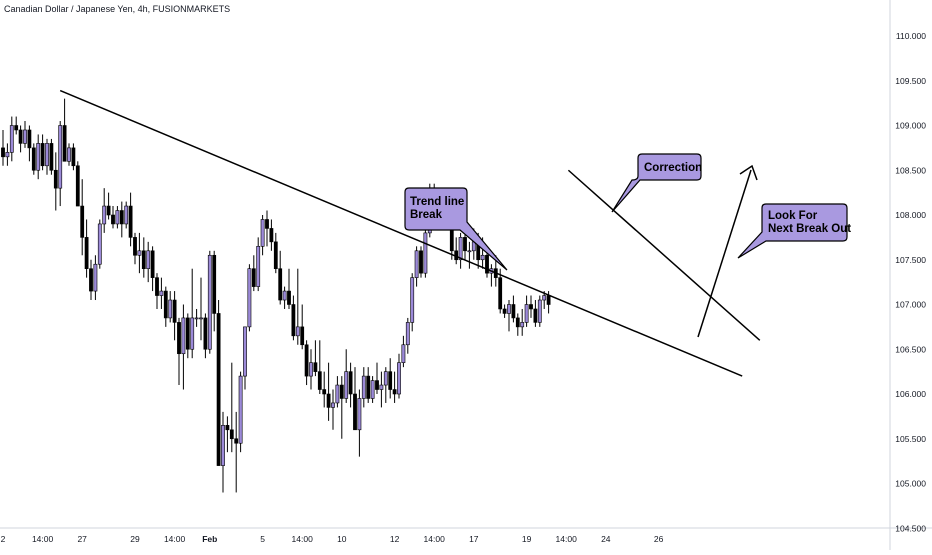 This screenshot has height=555, width=932. What do you see at coordinates (656, 183) in the screenshot?
I see `callout-correction-bubble` at bounding box center [656, 183].